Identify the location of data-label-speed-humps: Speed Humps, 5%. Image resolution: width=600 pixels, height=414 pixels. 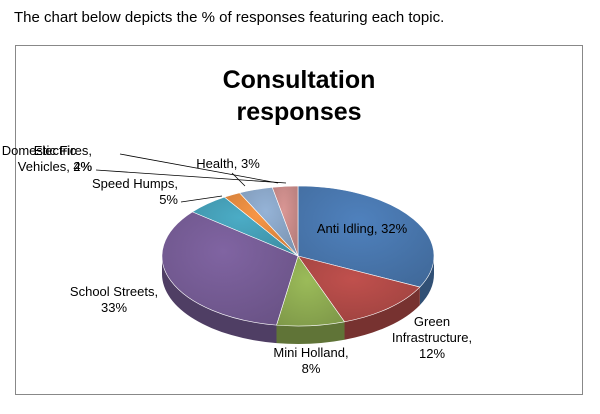
(135, 191).